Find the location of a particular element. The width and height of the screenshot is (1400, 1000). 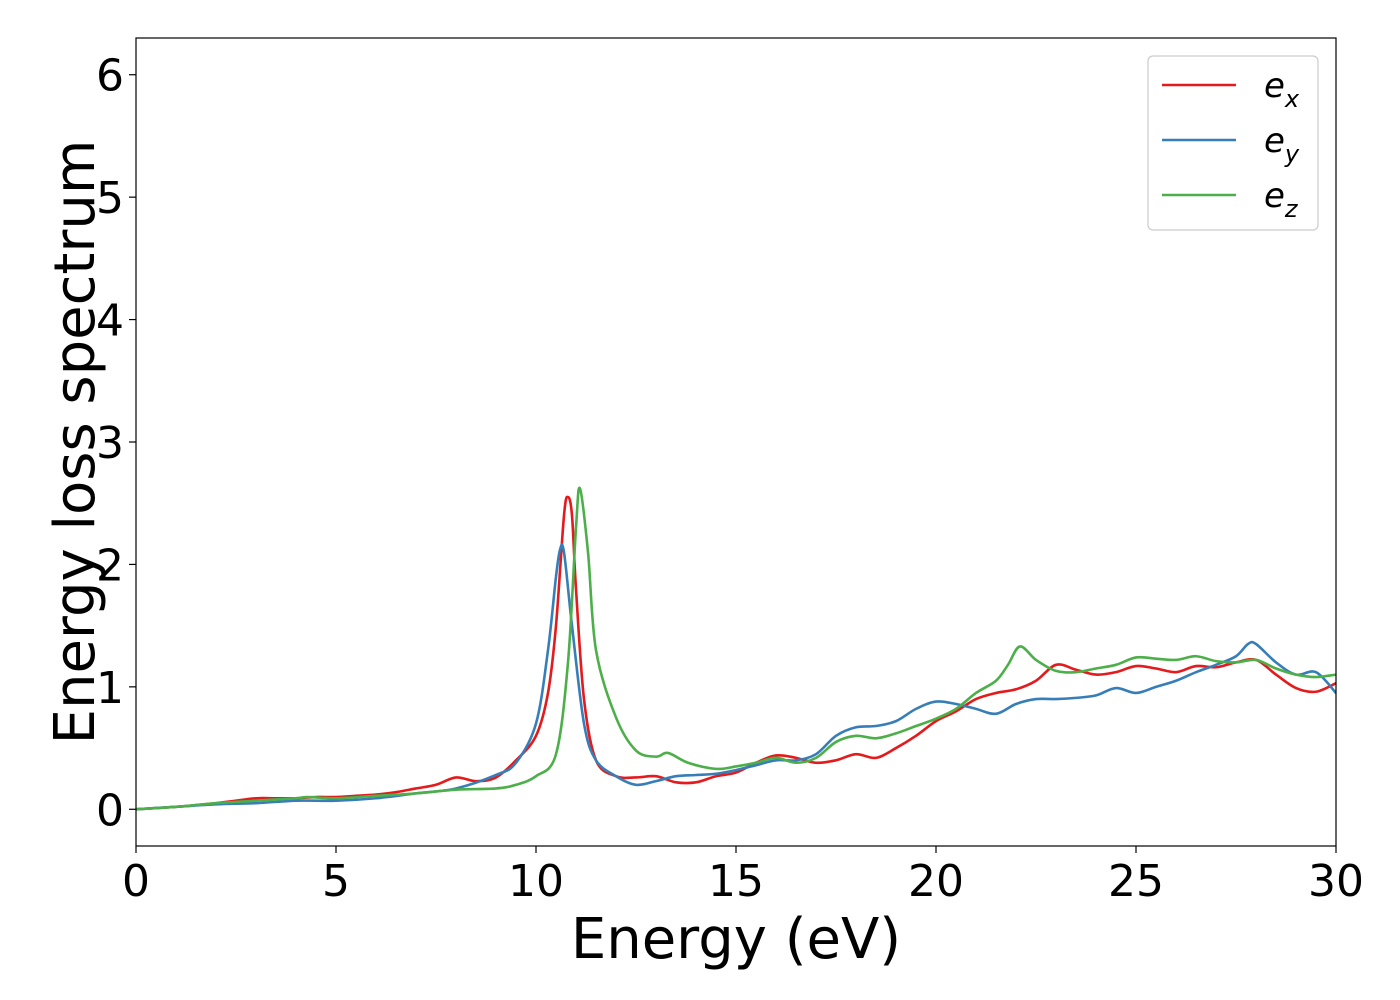

x-tick-label: 15 is located at coordinates (736, 881).